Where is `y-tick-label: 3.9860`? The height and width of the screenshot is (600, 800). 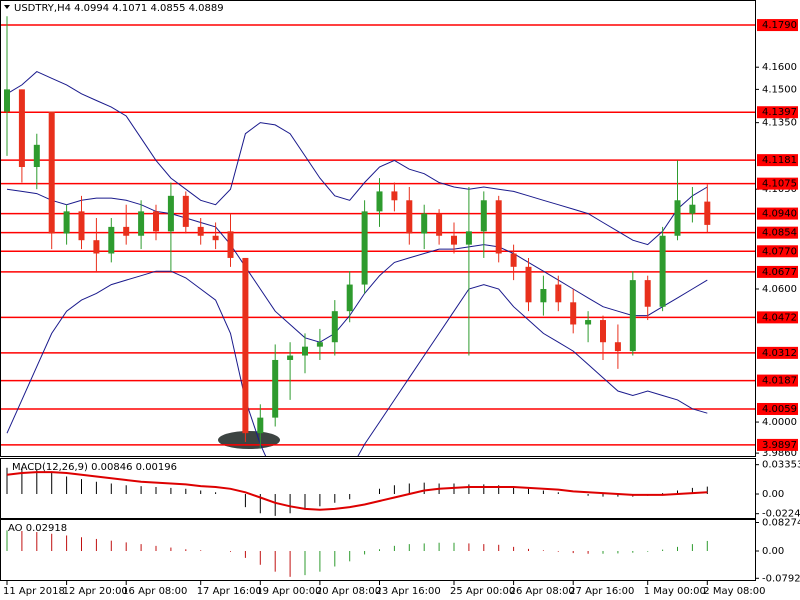
y-tick-label: 3.9860 is located at coordinates (779, 453).